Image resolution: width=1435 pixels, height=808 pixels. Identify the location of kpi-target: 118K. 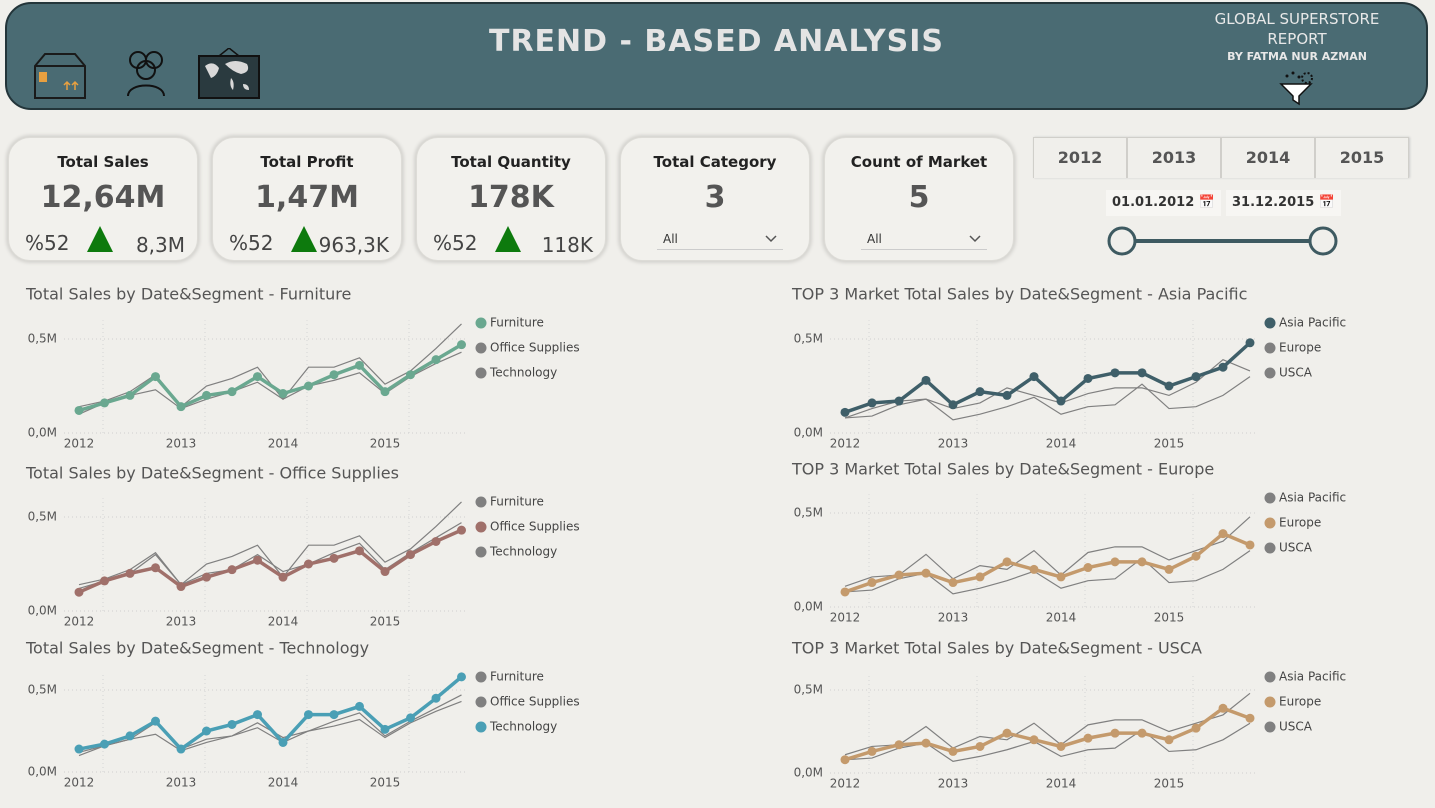
(567, 245).